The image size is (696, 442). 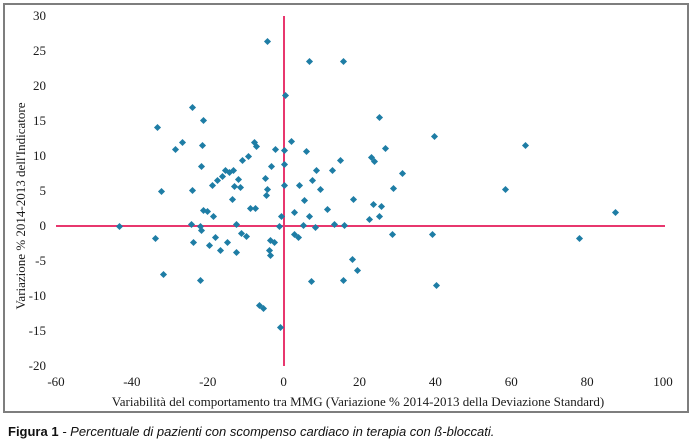 I want to click on x-tick-label: 100, so click(x=663, y=381).